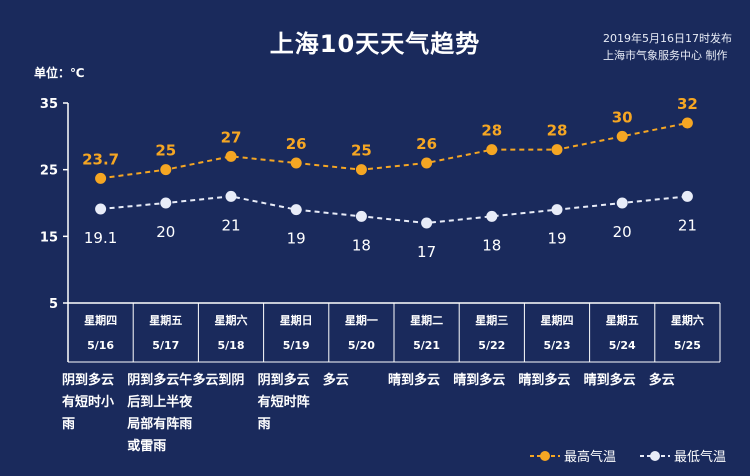 This screenshot has width=750, height=476. What do you see at coordinates (622, 345) in the screenshot?
I see `x-tick-date: 5/24` at bounding box center [622, 345].